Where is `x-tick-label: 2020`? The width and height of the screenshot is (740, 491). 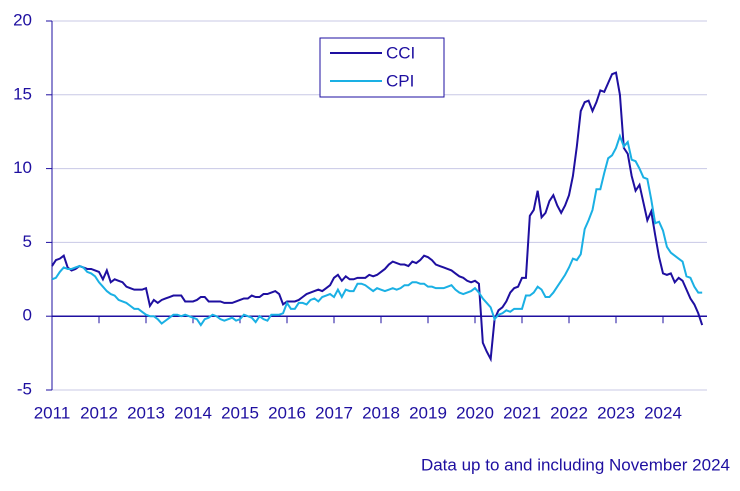 x-tick-label: 2020 is located at coordinates (475, 412).